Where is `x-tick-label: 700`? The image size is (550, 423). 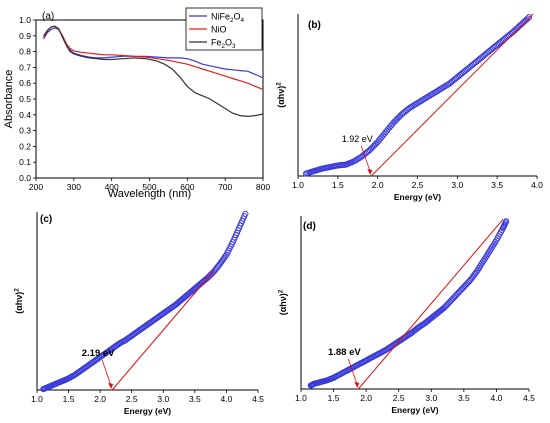 x-tick-label: 700 is located at coordinates (225, 187).